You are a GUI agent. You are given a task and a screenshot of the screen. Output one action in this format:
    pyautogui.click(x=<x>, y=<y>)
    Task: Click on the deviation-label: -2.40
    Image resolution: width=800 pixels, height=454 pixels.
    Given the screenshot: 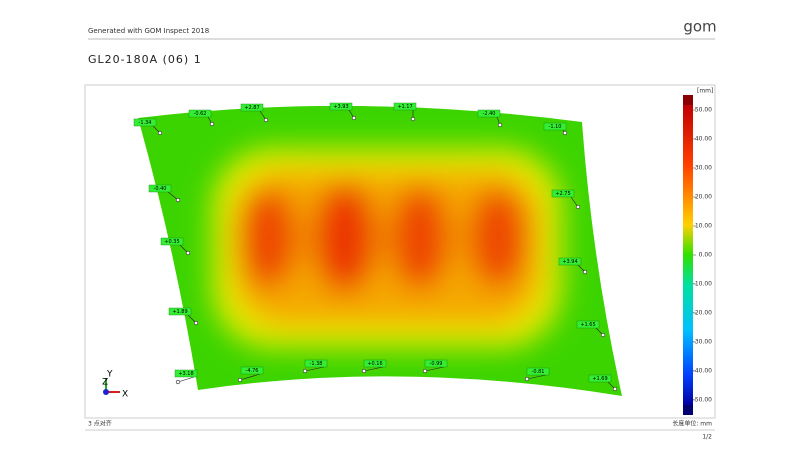 What is the action you would take?
    pyautogui.click(x=489, y=114)
    